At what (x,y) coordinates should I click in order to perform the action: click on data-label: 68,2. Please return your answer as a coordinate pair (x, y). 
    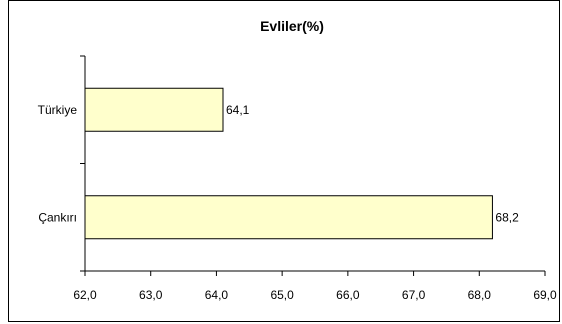
    Looking at the image, I should click on (507, 217).